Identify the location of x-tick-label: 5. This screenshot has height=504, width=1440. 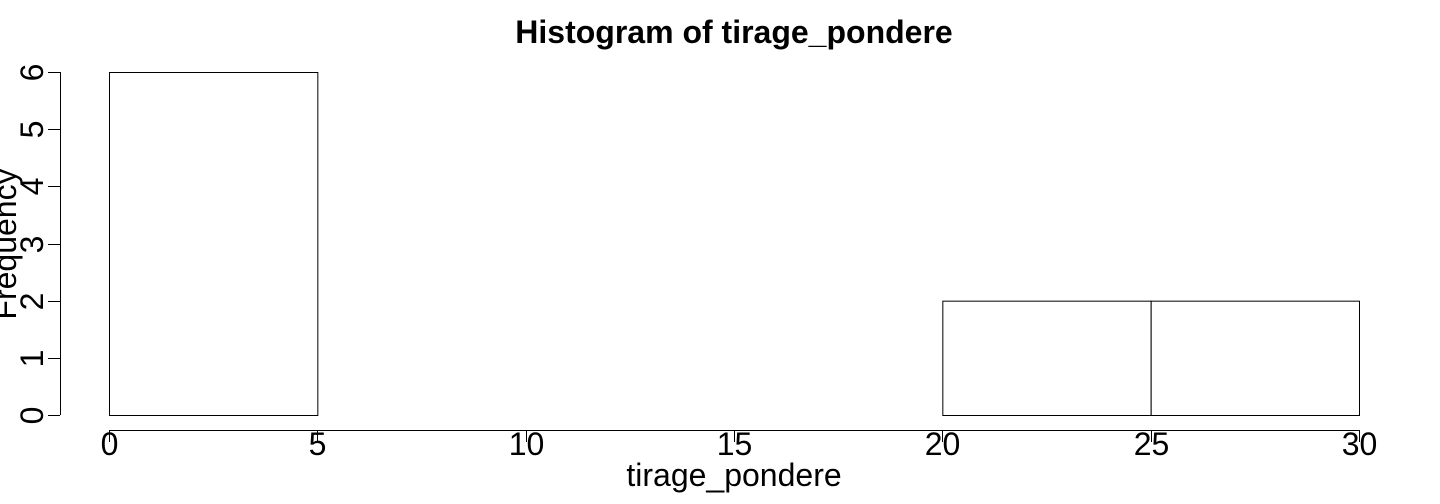
(318, 444).